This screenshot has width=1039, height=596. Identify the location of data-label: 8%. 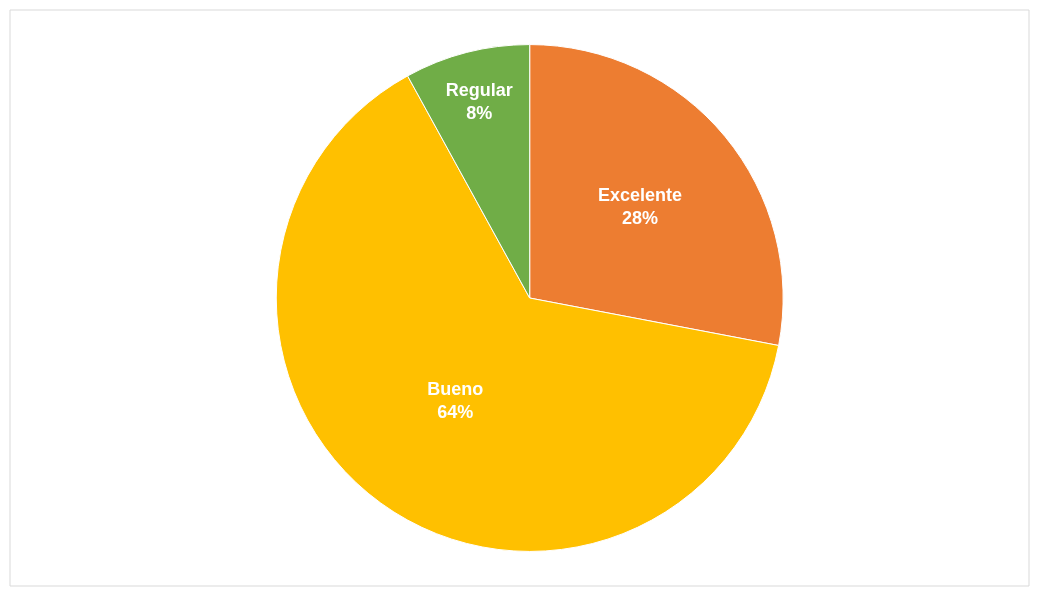
(479, 113).